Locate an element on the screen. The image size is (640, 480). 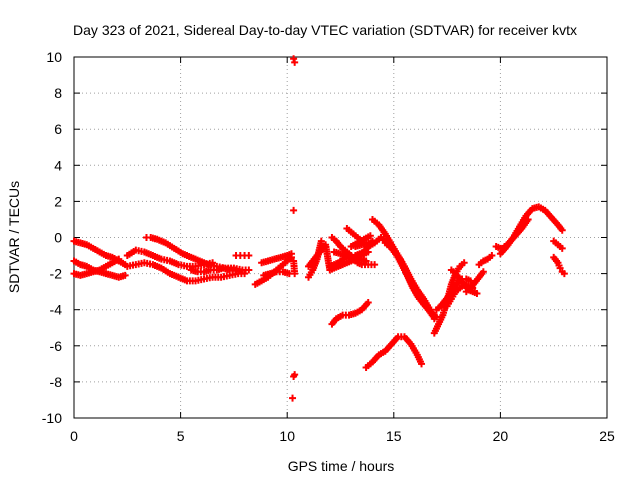
y-tick-label: 8 is located at coordinates (58, 93).